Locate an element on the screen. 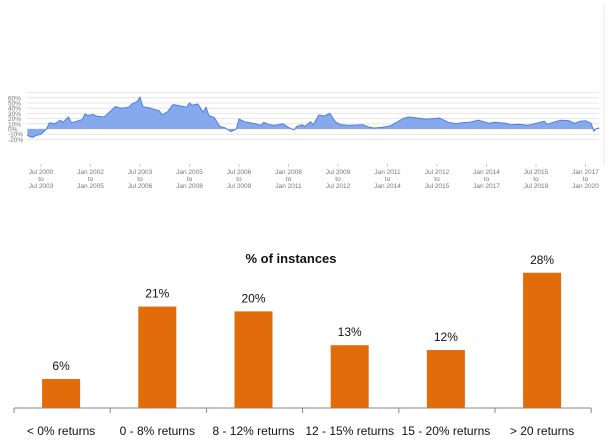  bar-chart-title: % of instances is located at coordinates (290, 258).